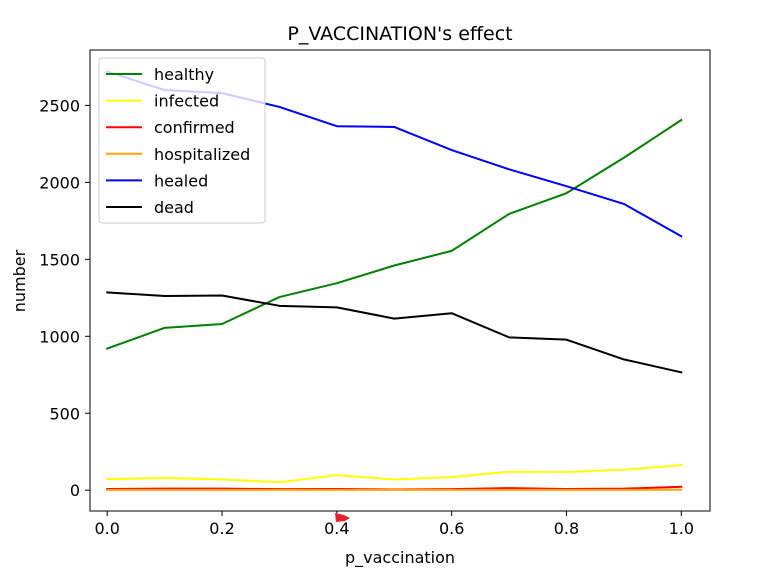 The image size is (780, 577). Describe the element at coordinates (336, 528) in the screenshot. I see `x-tick-label: 0.4` at that location.